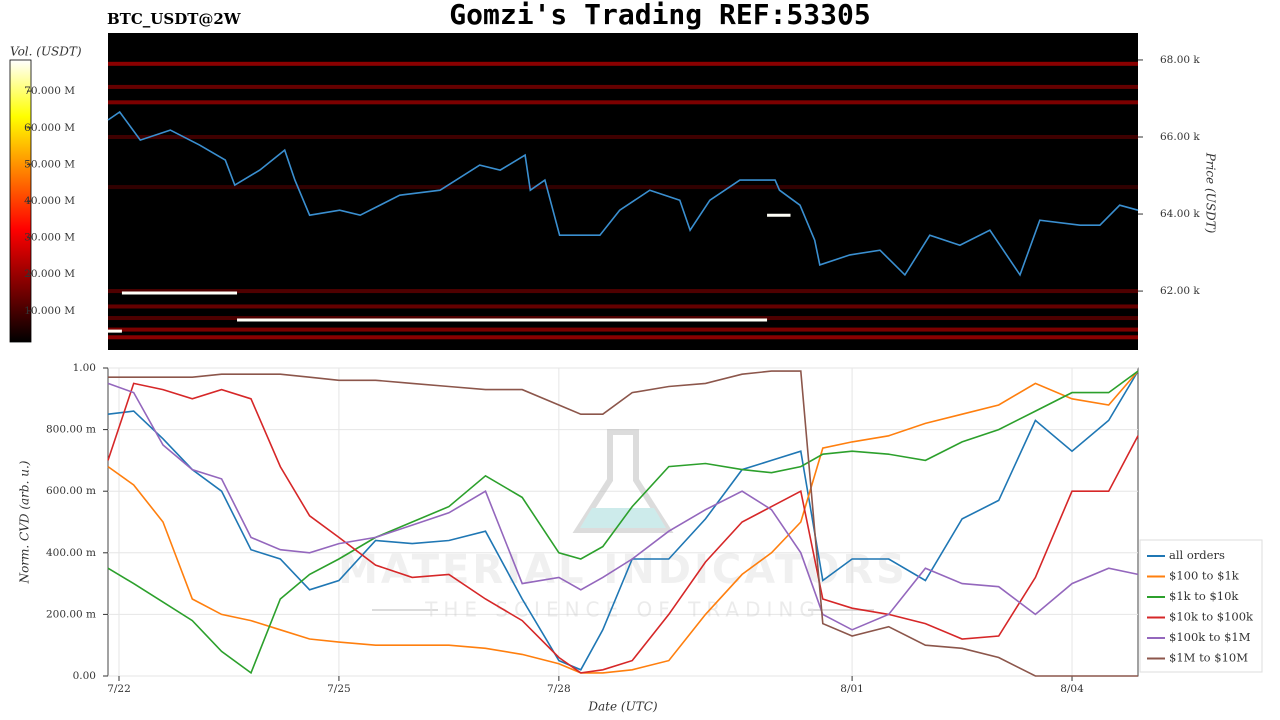 The image size is (1280, 720). What do you see at coordinates (339, 689) in the screenshot?
I see `x-tick-label: 7/25` at bounding box center [339, 689].